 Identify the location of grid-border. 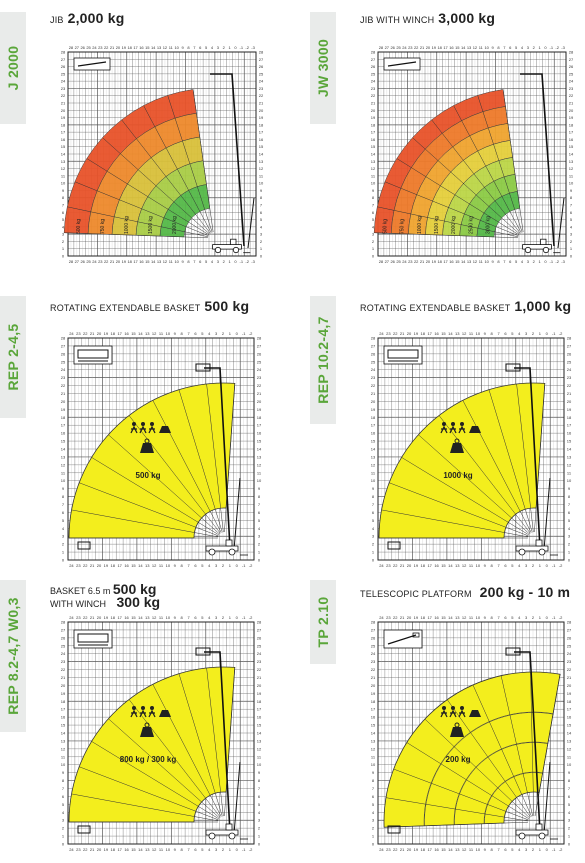
(161, 449).